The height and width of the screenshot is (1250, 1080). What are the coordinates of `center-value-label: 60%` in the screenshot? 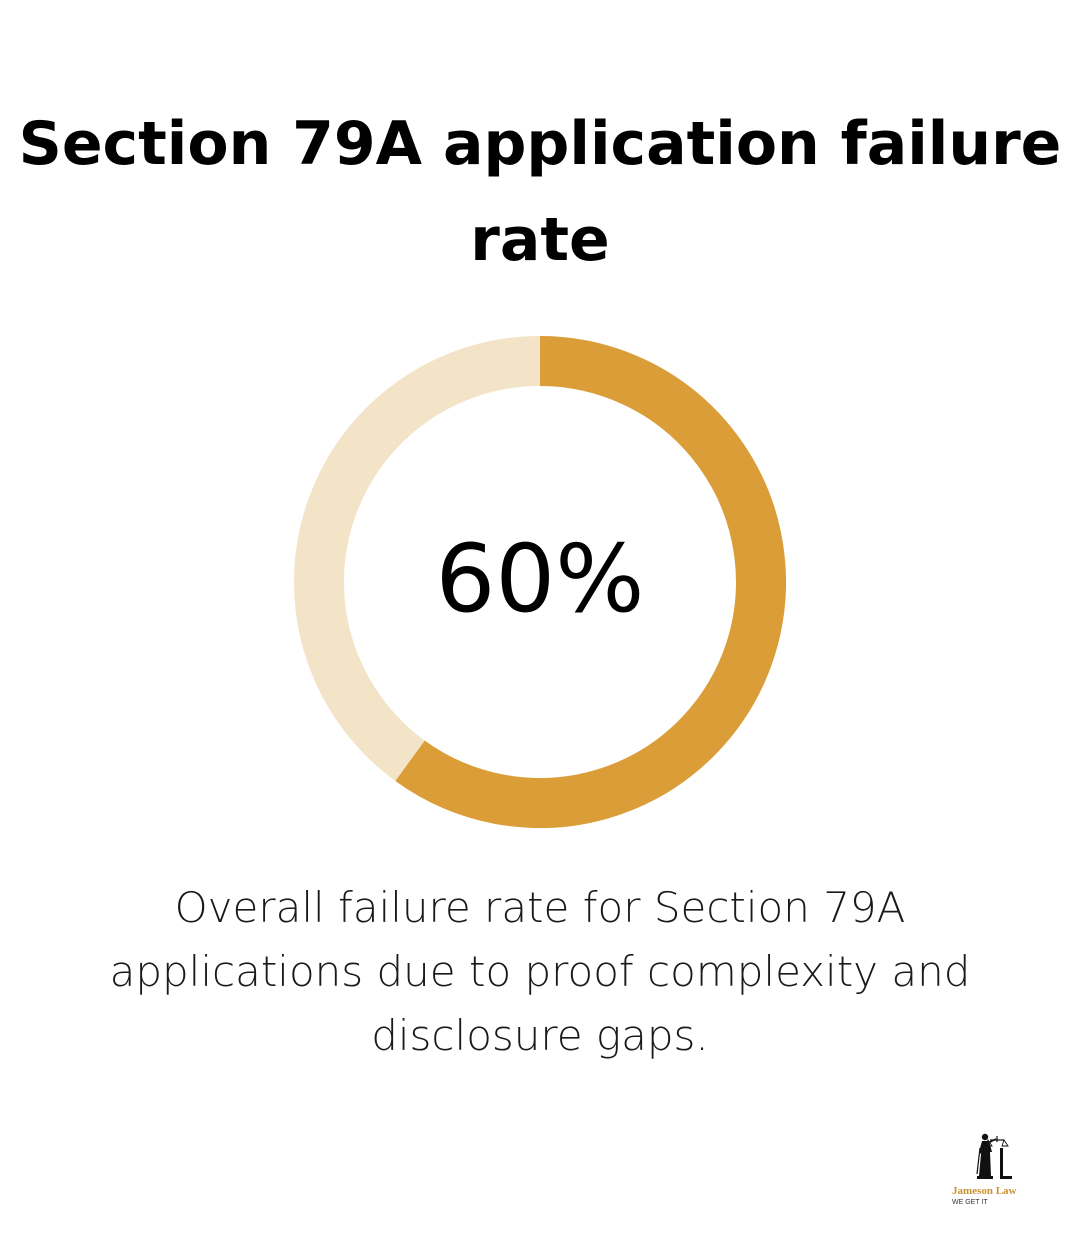 It's located at (540, 579).